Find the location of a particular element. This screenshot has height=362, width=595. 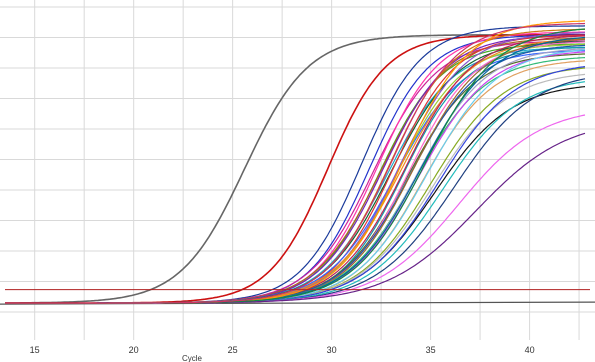

x-tick-label: 20 is located at coordinates (134, 350).